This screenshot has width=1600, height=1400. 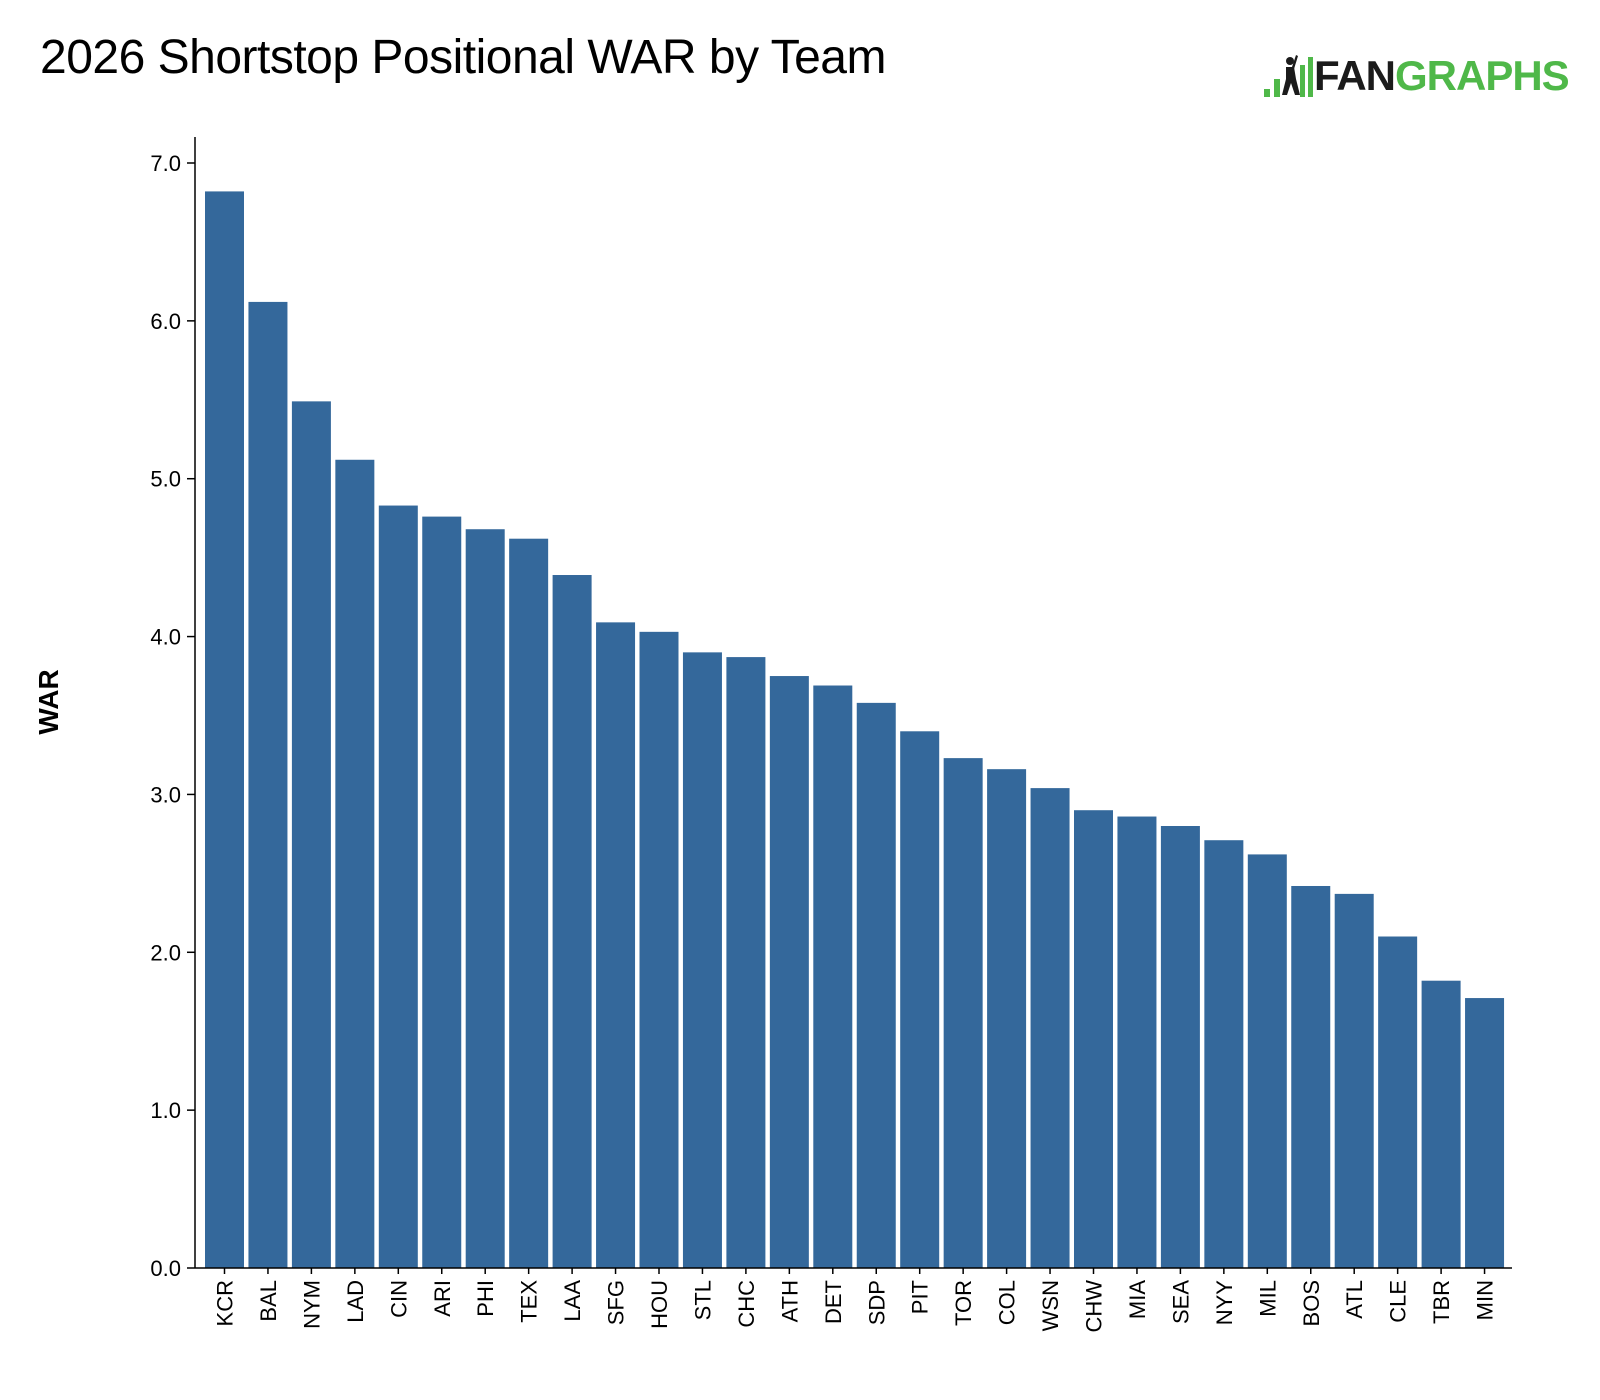 What do you see at coordinates (1311, 1303) in the screenshot?
I see `x-tick-label: BOS` at bounding box center [1311, 1303].